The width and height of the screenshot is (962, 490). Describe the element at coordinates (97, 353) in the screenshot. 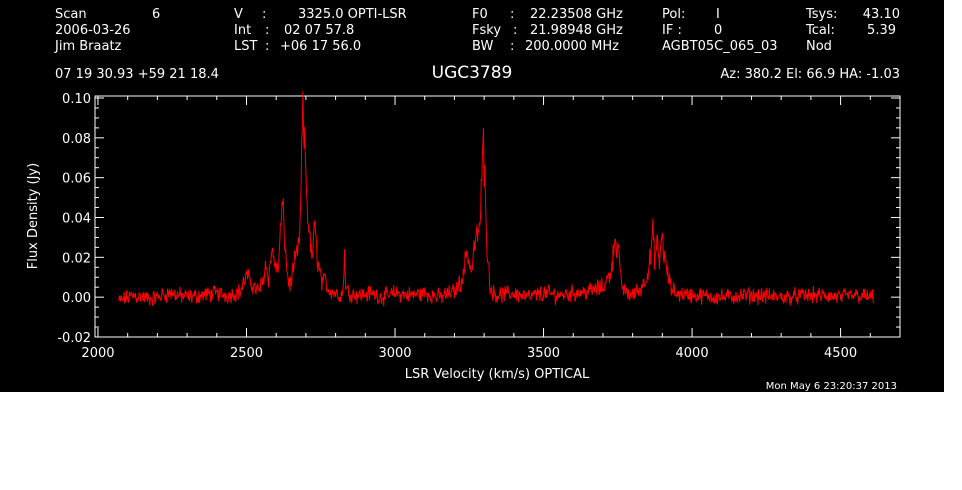

I see `x-tick-label: 2000` at that location.